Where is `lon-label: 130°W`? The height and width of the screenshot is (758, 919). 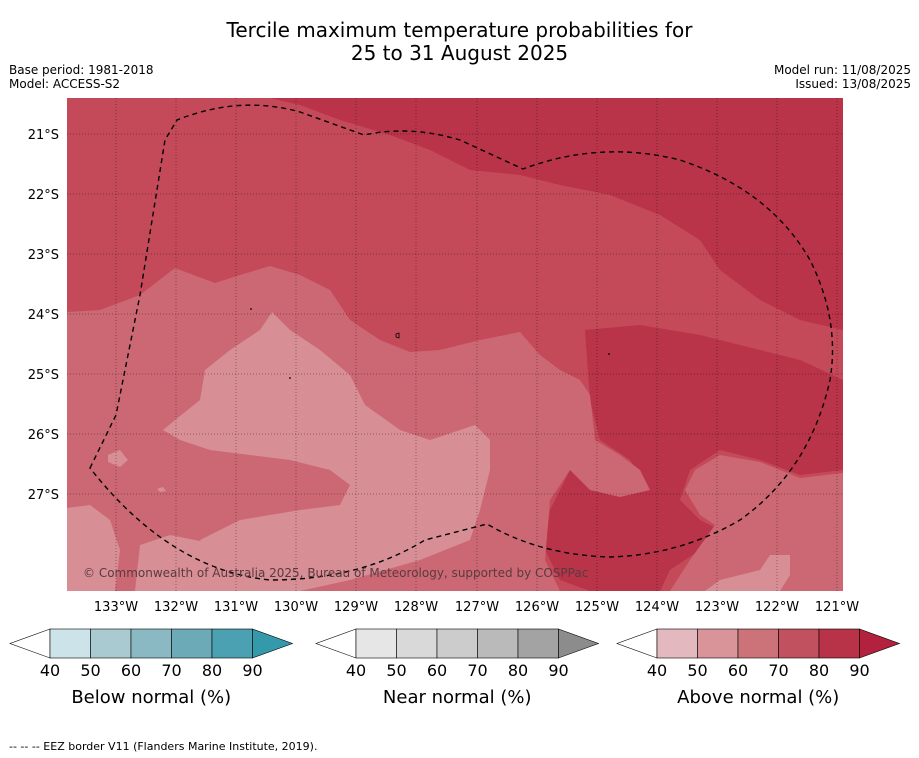
lon-label: 130°W is located at coordinates (296, 607).